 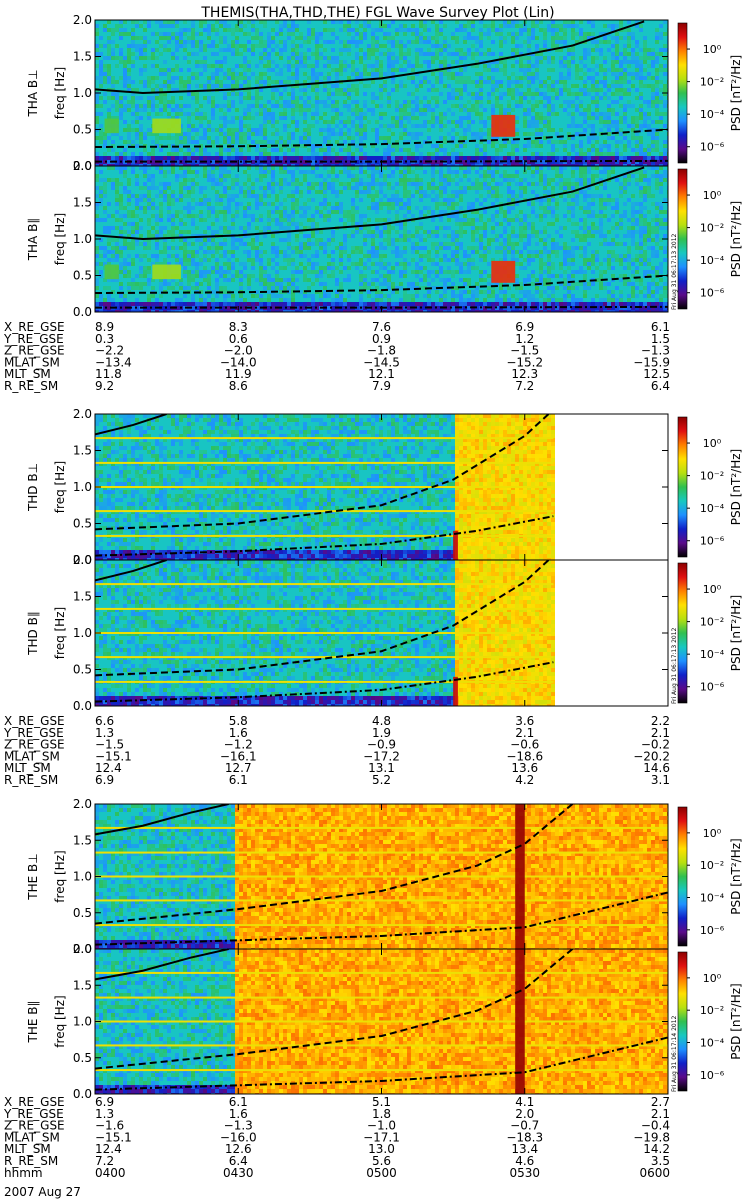 I want to click on ephemeris-value: 0.3, so click(x=104, y=339).